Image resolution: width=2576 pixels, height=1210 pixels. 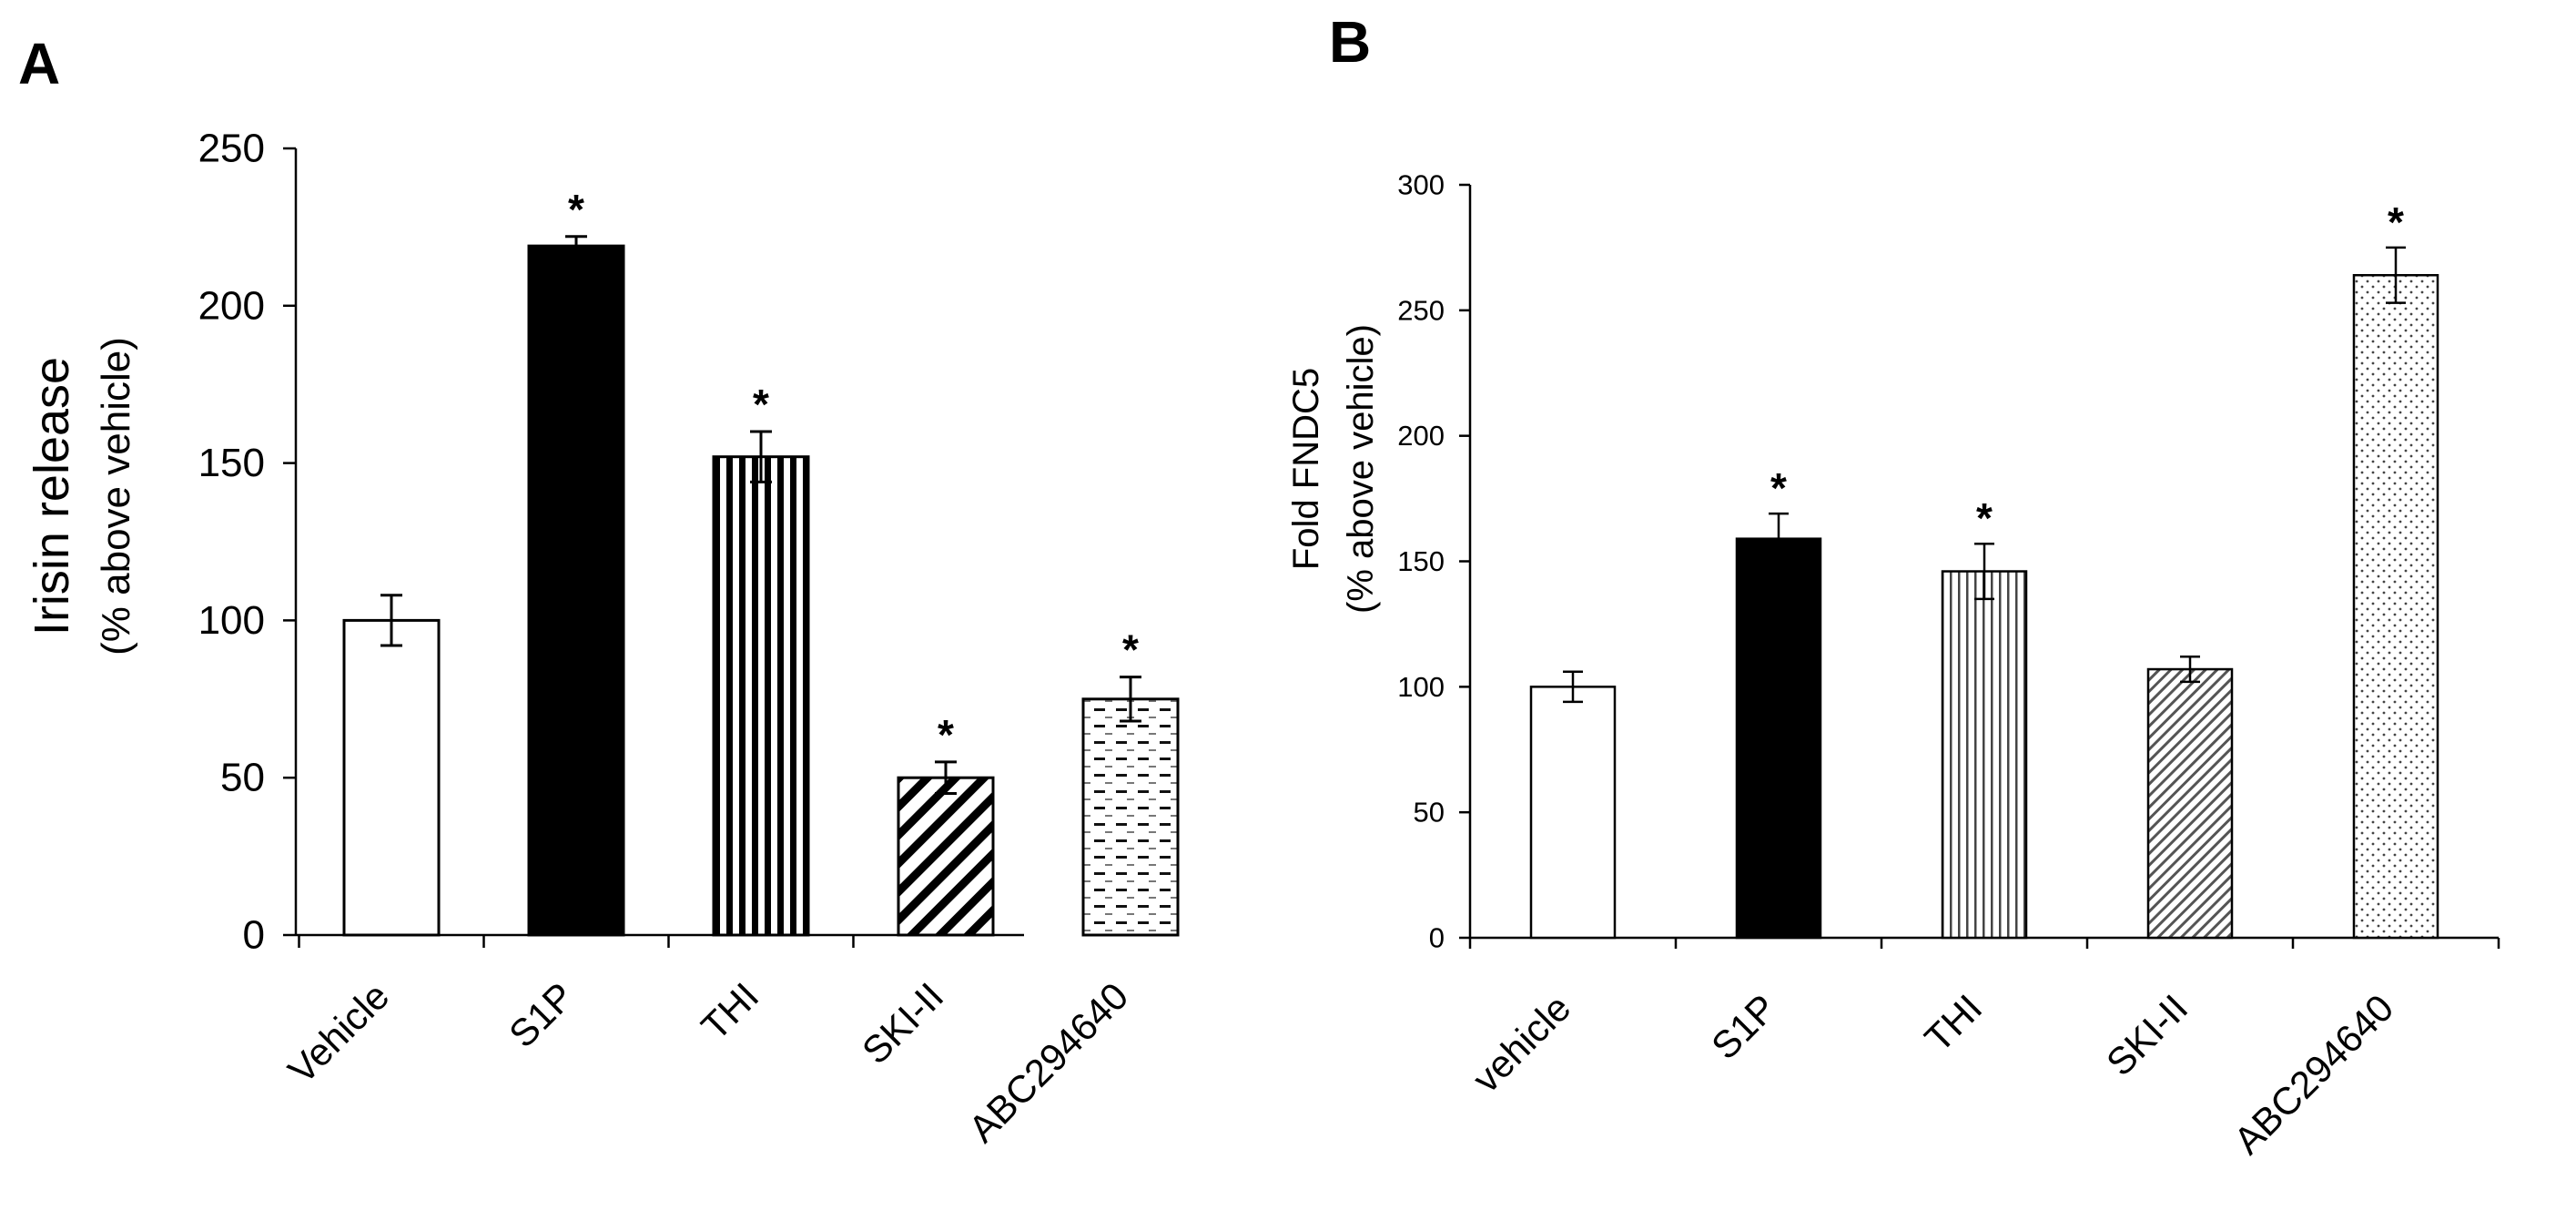 What do you see at coordinates (1421, 310) in the screenshot?
I see `panel-b-y-tick-label: 250` at bounding box center [1421, 310].